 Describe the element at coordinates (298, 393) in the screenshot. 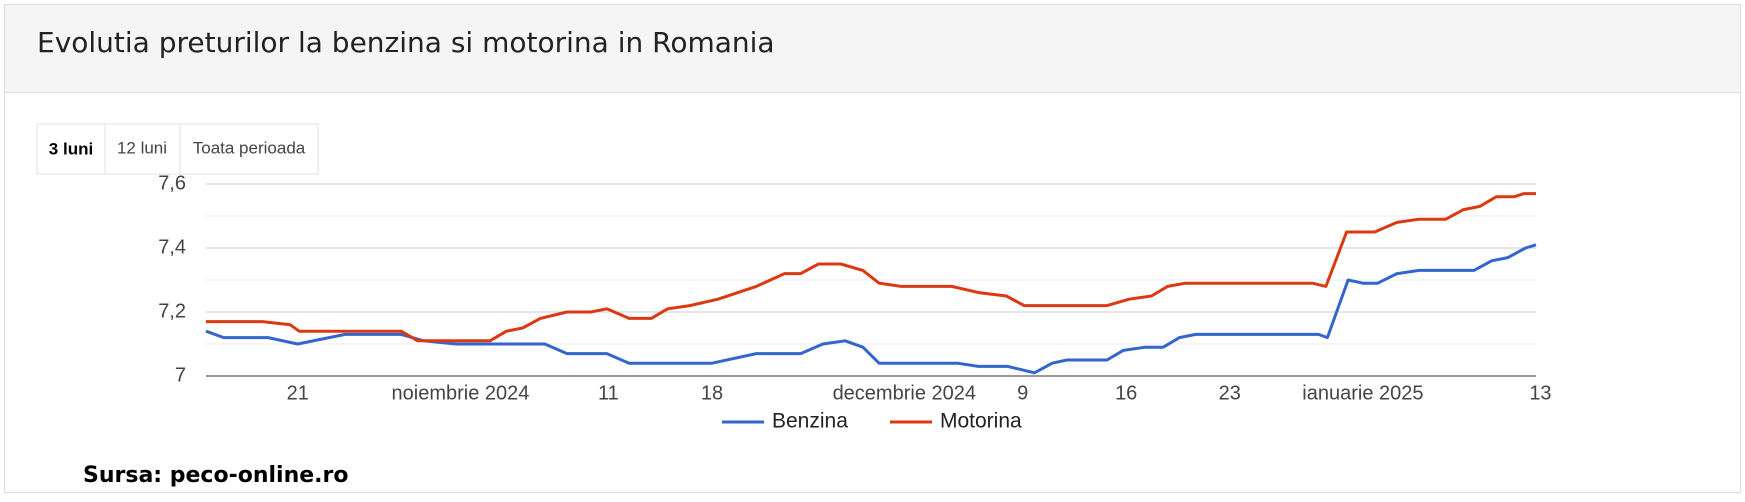

I see `x-tick-label: 21` at that location.